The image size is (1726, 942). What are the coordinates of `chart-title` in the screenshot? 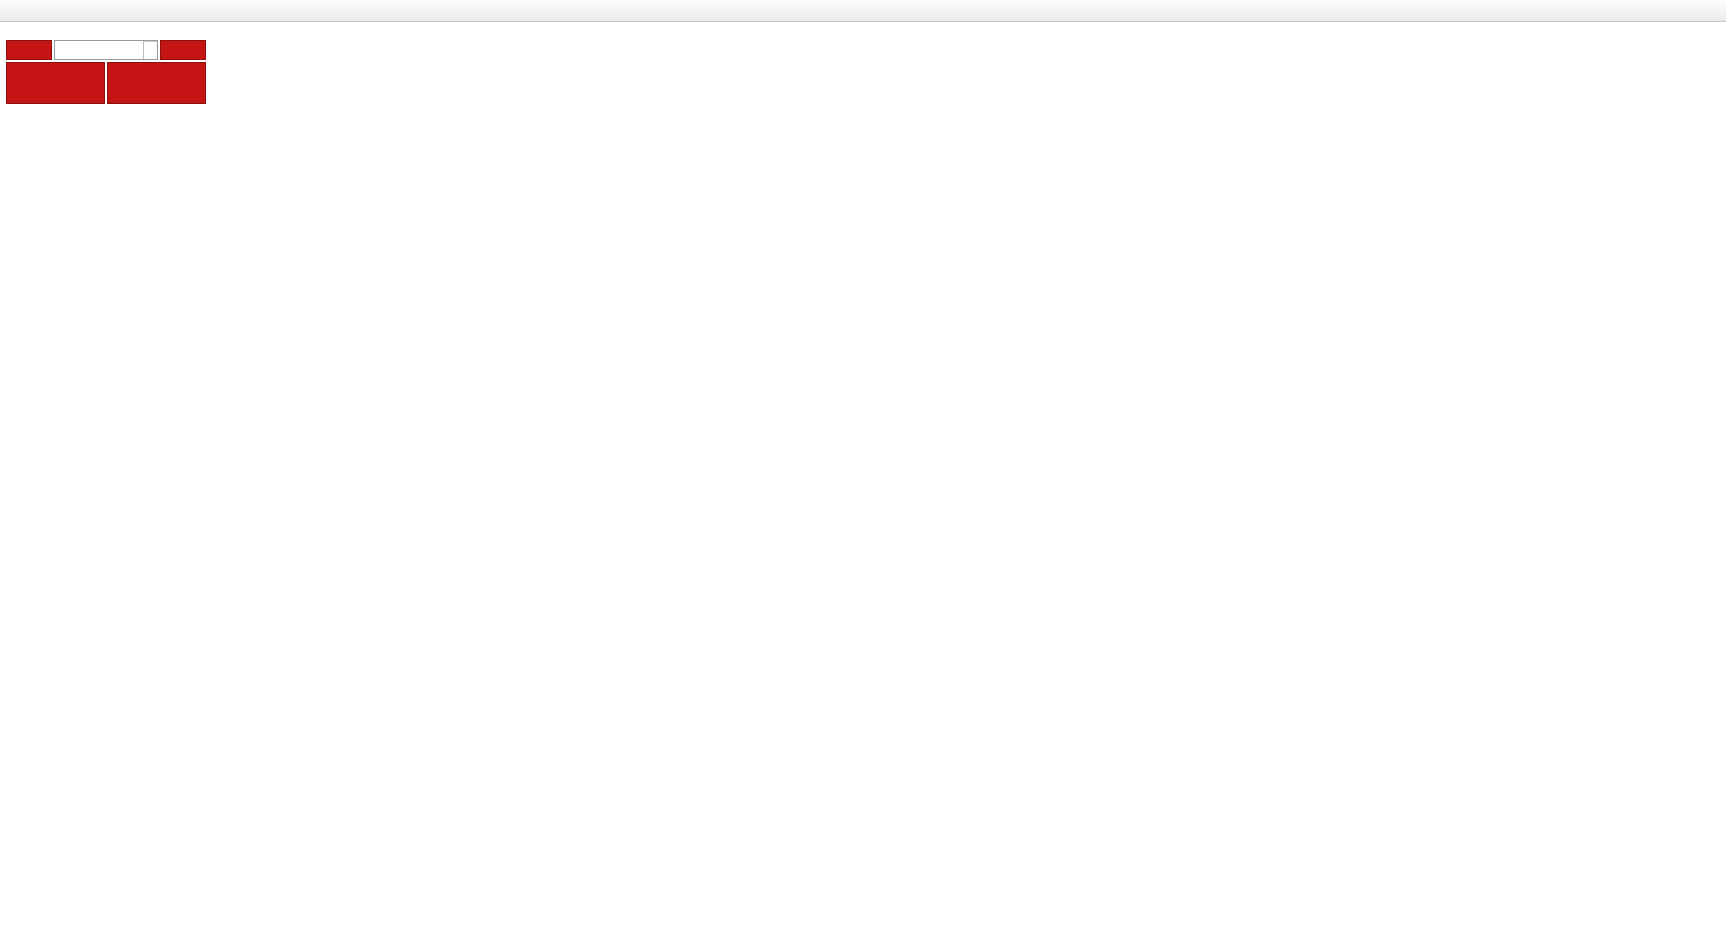 It's located at (19, 32).